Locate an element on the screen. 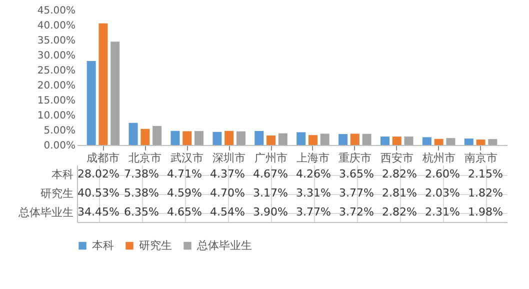 The height and width of the screenshot is (289, 529). text: 本科 is located at coordinates (63, 174).